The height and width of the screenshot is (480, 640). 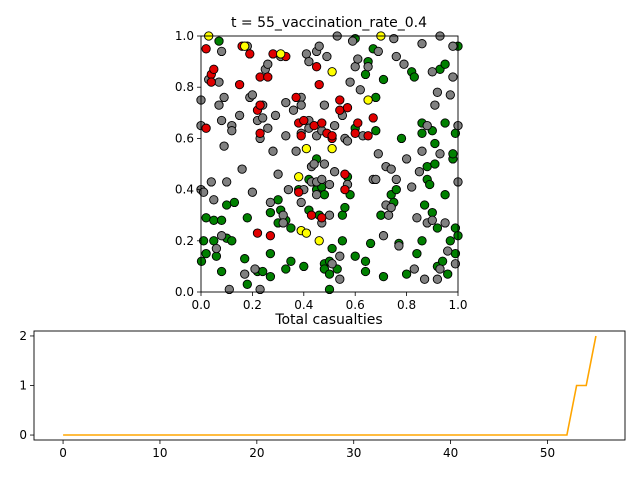 I want to click on scatter-y-tick-label: 0.6, so click(x=184, y=138).